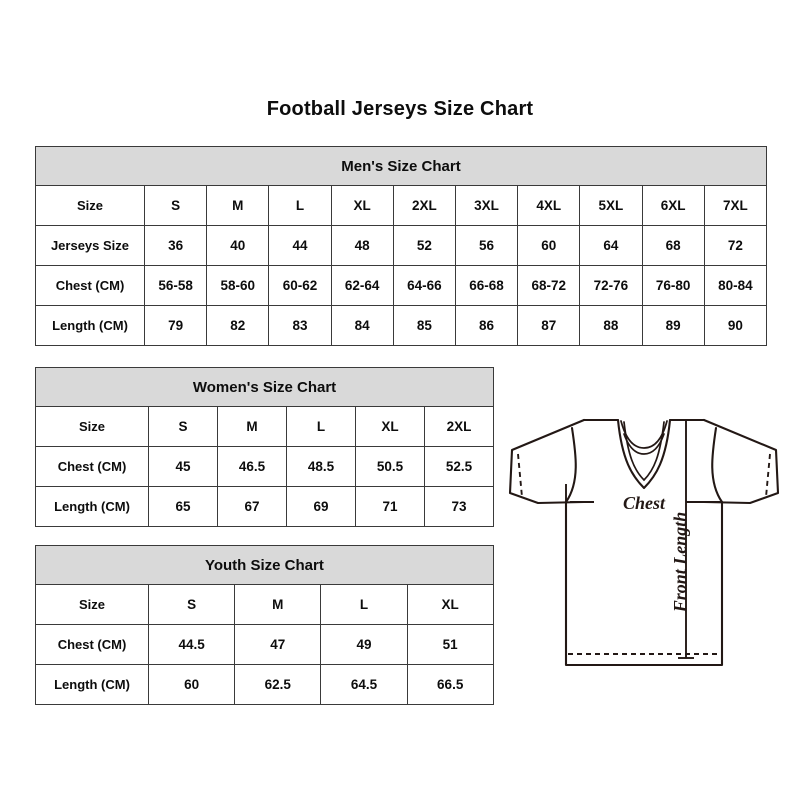  What do you see at coordinates (401, 205) in the screenshot?
I see `table-row: Size S M L XL 2XL 3XL 4XL 5XL 6XL 7XL` at bounding box center [401, 205].